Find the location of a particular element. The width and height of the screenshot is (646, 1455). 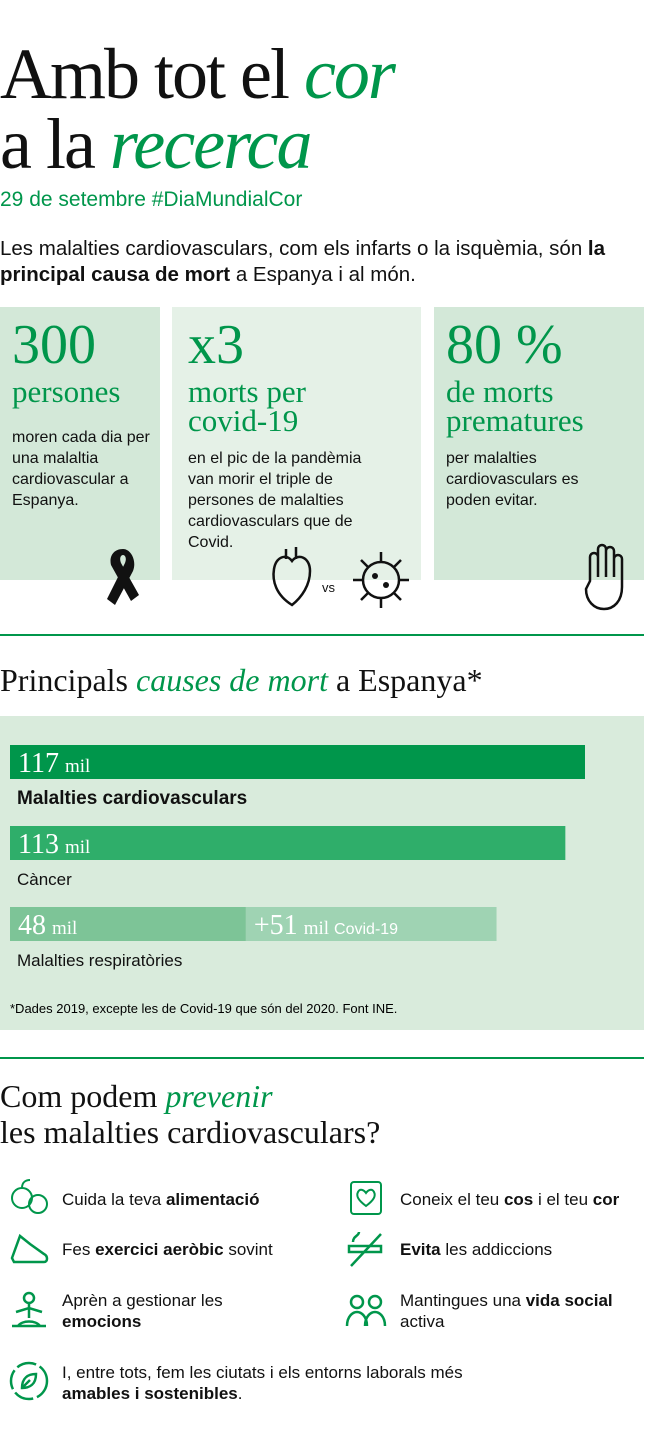

item-text: les addiccions is located at coordinates (496, 1249).